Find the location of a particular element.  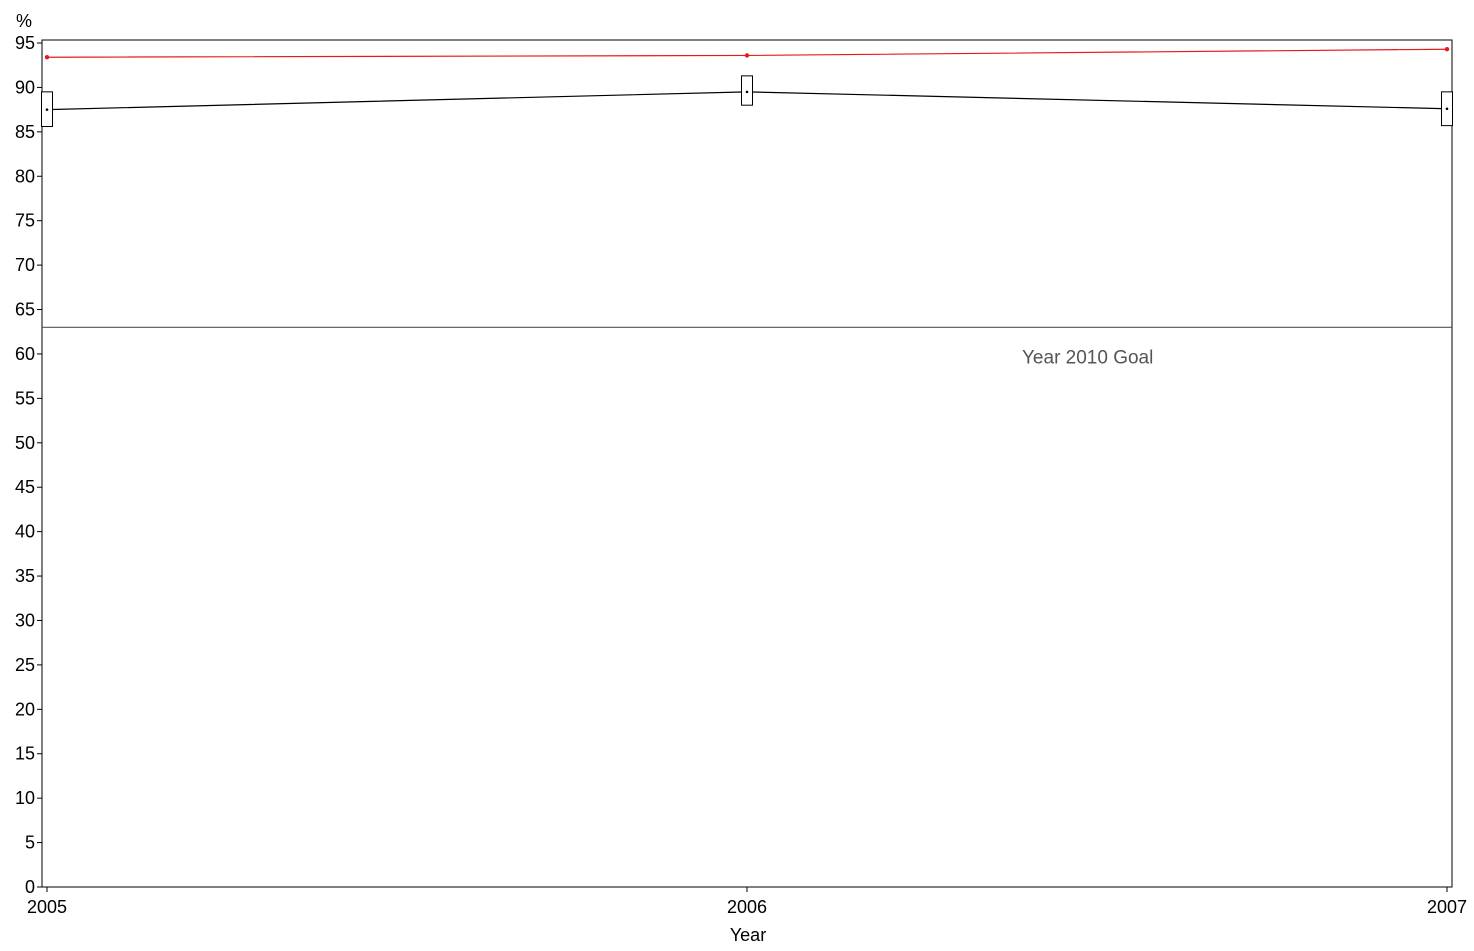

confidence-interval-box is located at coordinates (747, 90).